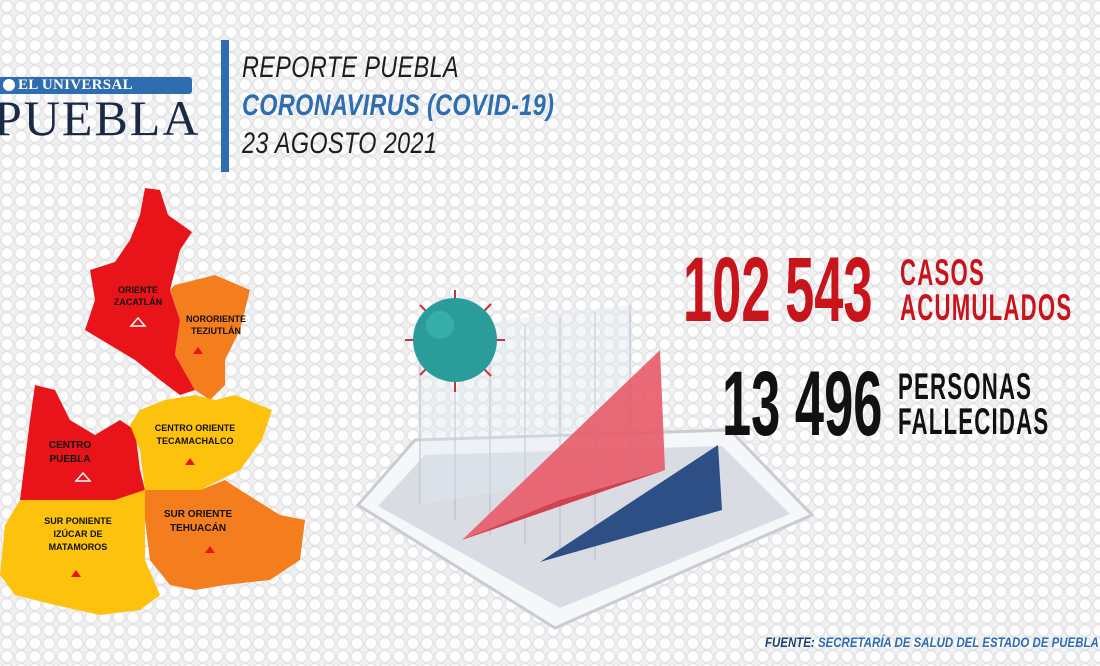 The width and height of the screenshot is (1100, 666). I want to click on region-label: NORORIENTE, so click(216, 319).